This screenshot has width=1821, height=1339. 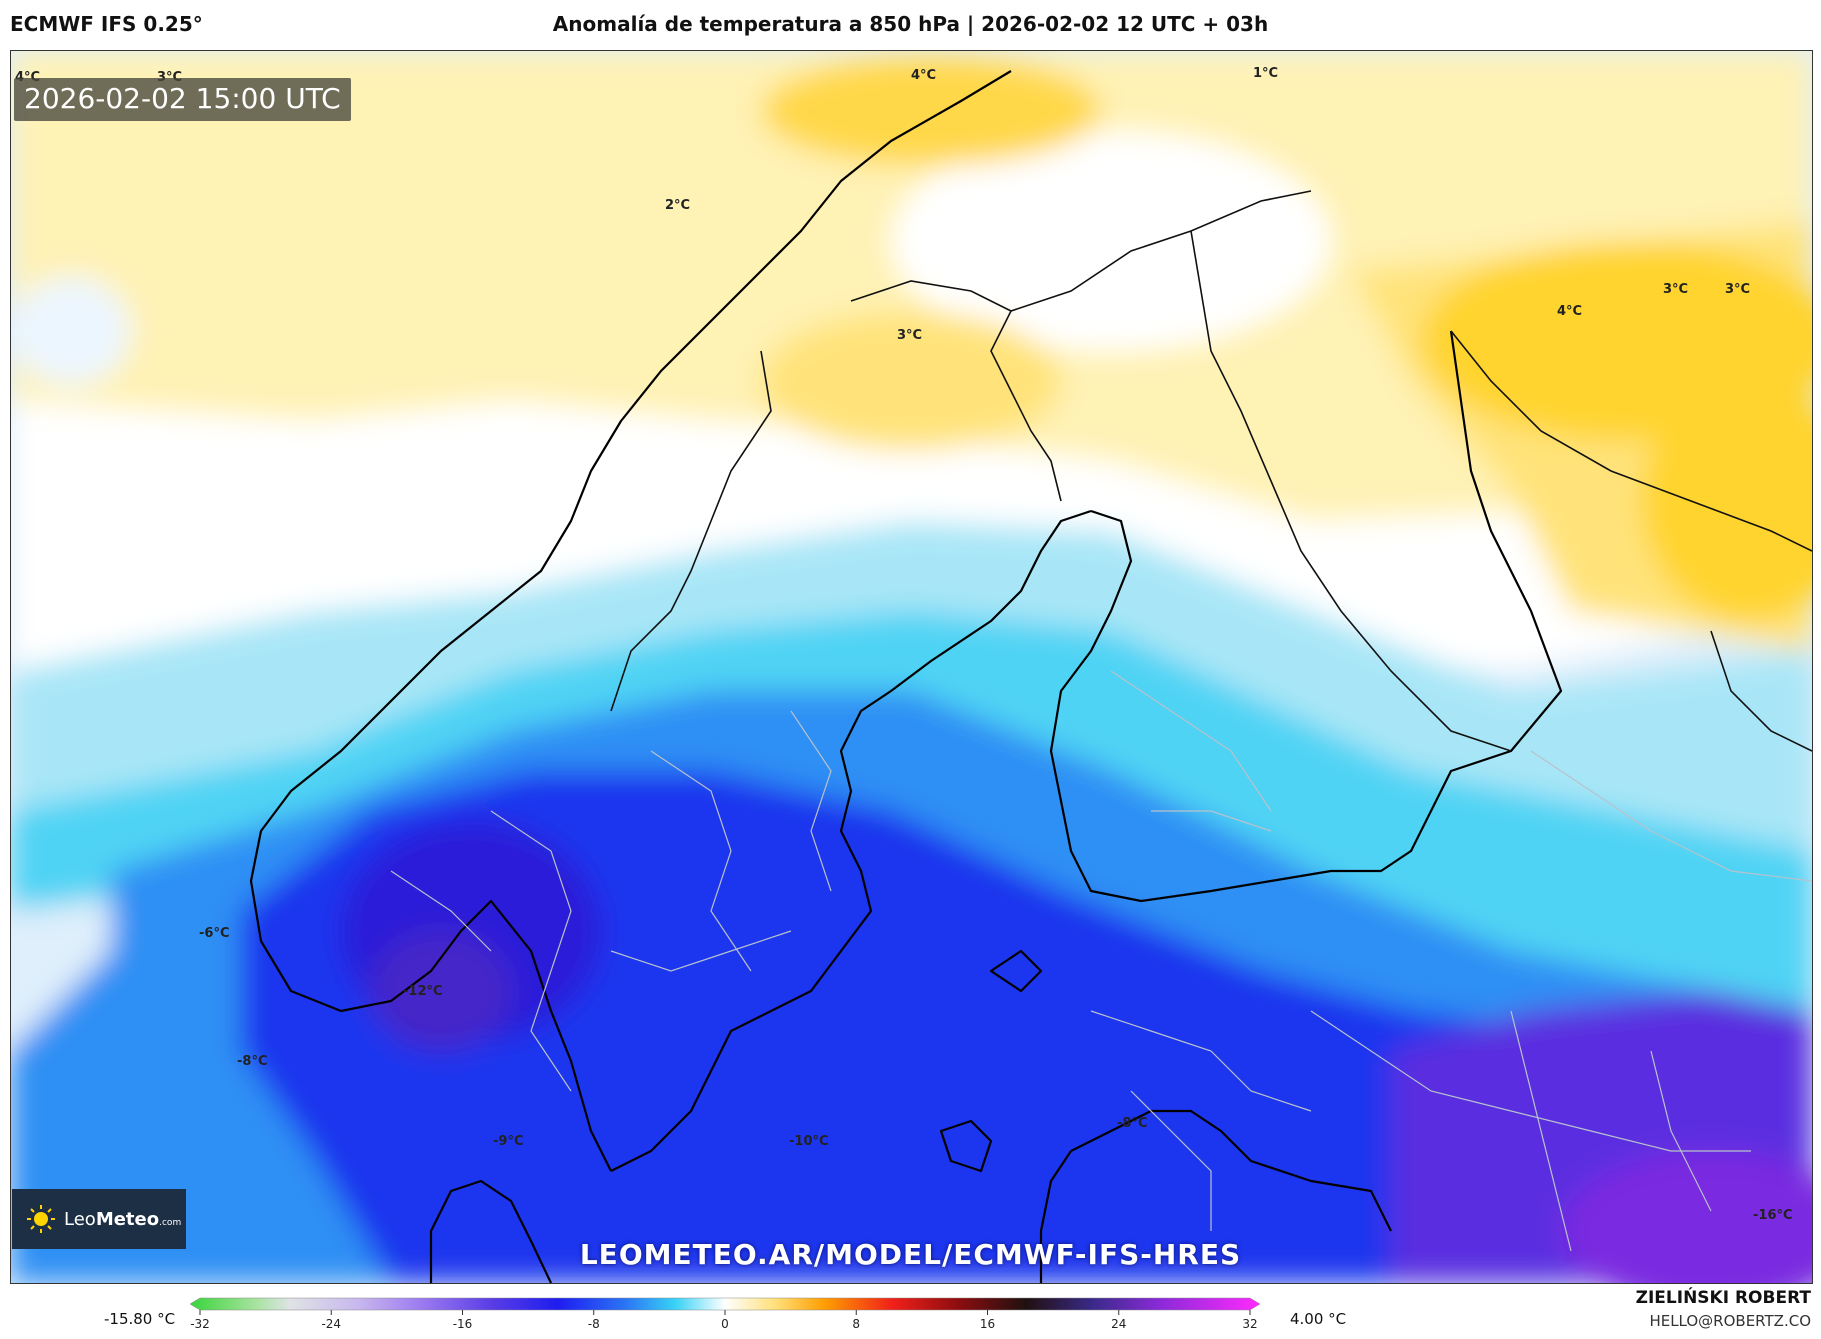 What do you see at coordinates (214, 933) in the screenshot?
I see `contour-label: -6°C` at bounding box center [214, 933].